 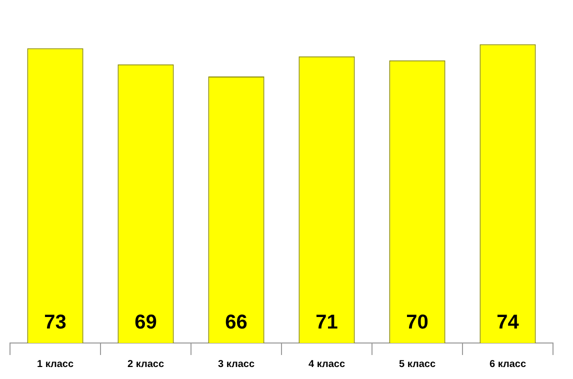 I want to click on data-label: 69, so click(x=145, y=323).